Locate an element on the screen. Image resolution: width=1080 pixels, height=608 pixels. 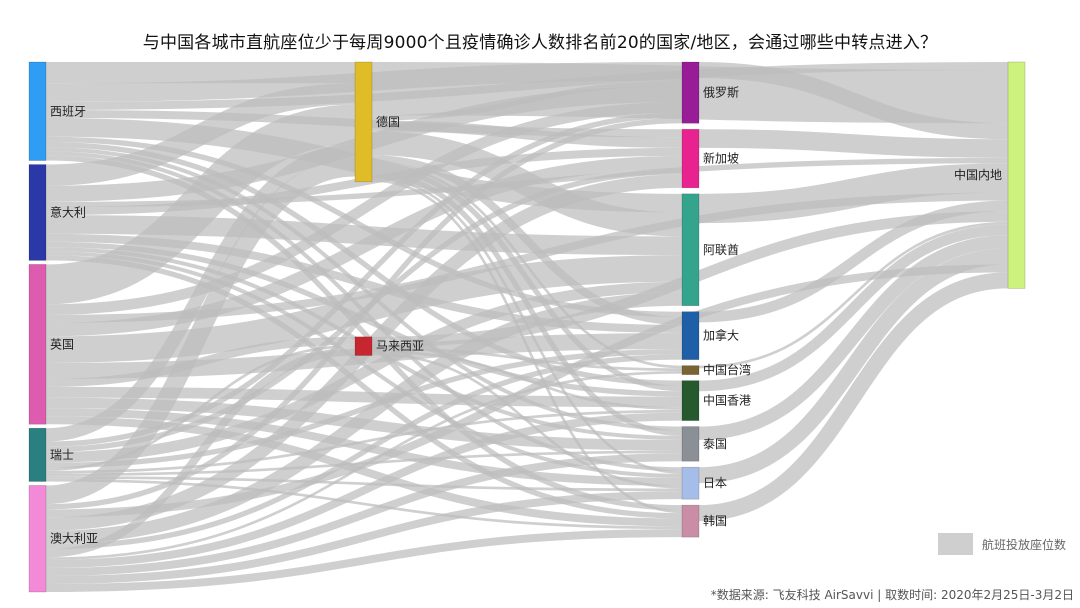
link-sg-cn is located at coordinates (853, 143).